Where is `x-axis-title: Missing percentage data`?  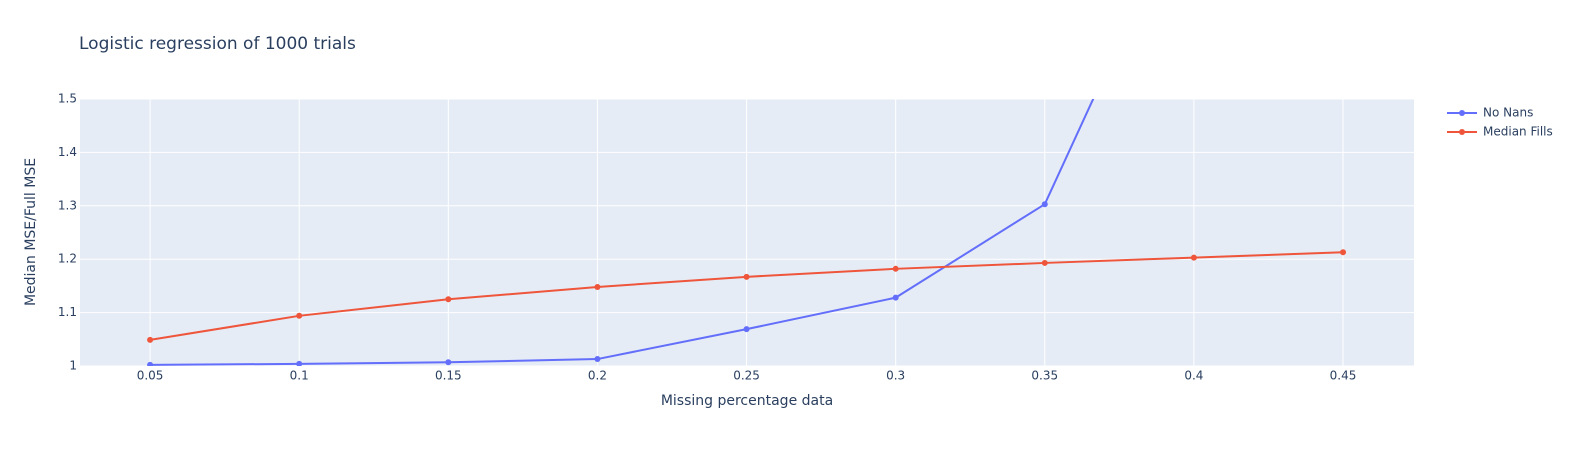 x-axis-title: Missing percentage data is located at coordinates (747, 401).